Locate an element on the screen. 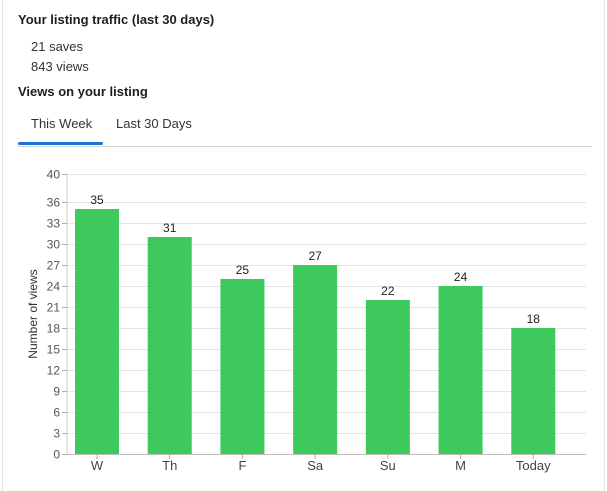  bar-value-label: 18 is located at coordinates (534, 319).